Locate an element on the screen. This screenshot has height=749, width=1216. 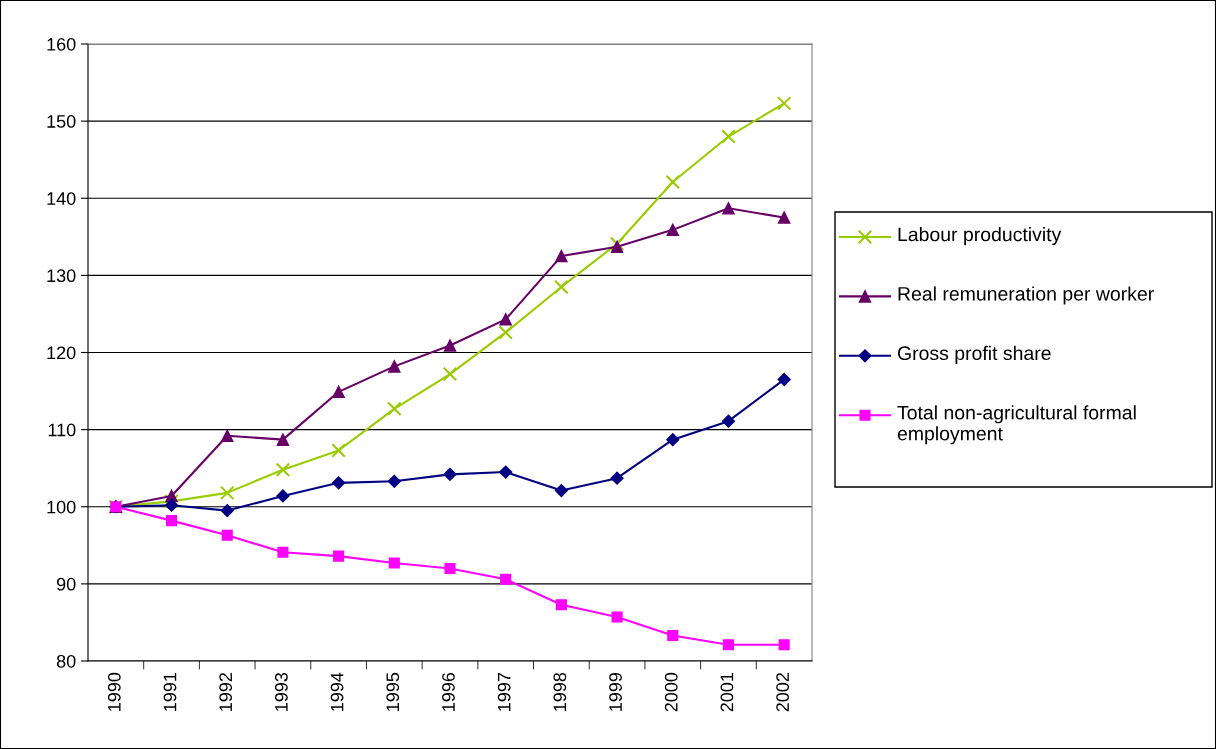
x-tick-label: 1993 is located at coordinates (281, 691).